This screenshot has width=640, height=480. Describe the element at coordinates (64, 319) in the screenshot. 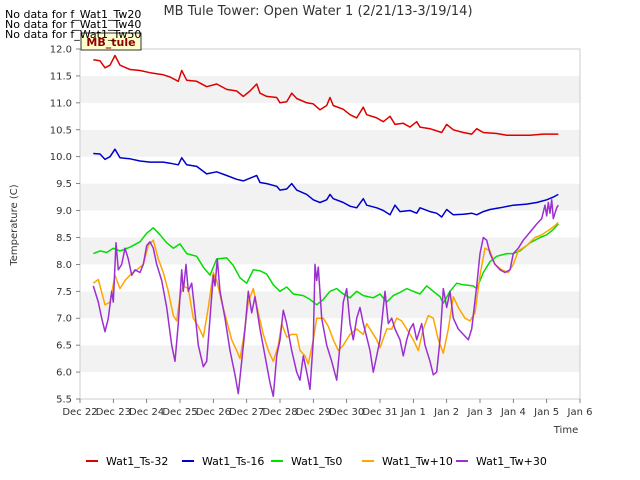

I see `y-tick-label: 7.0` at that location.